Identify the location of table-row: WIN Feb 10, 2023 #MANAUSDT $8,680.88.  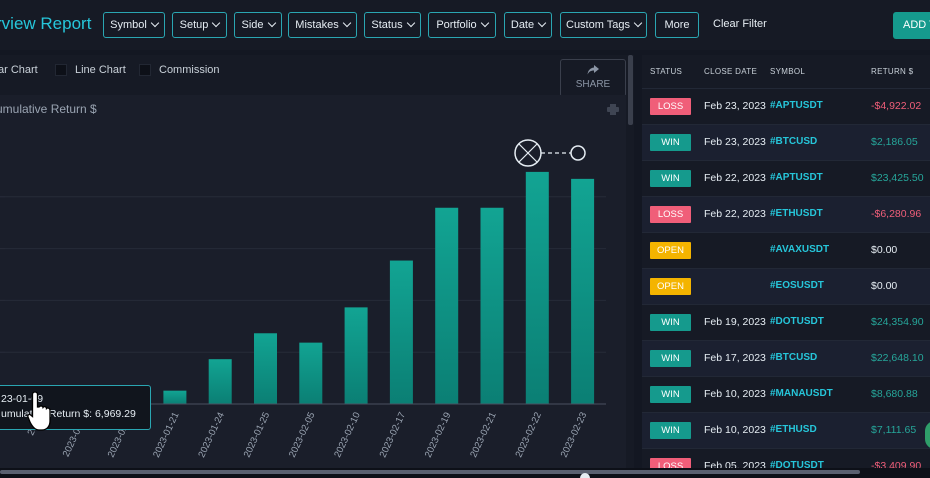
(786, 394).